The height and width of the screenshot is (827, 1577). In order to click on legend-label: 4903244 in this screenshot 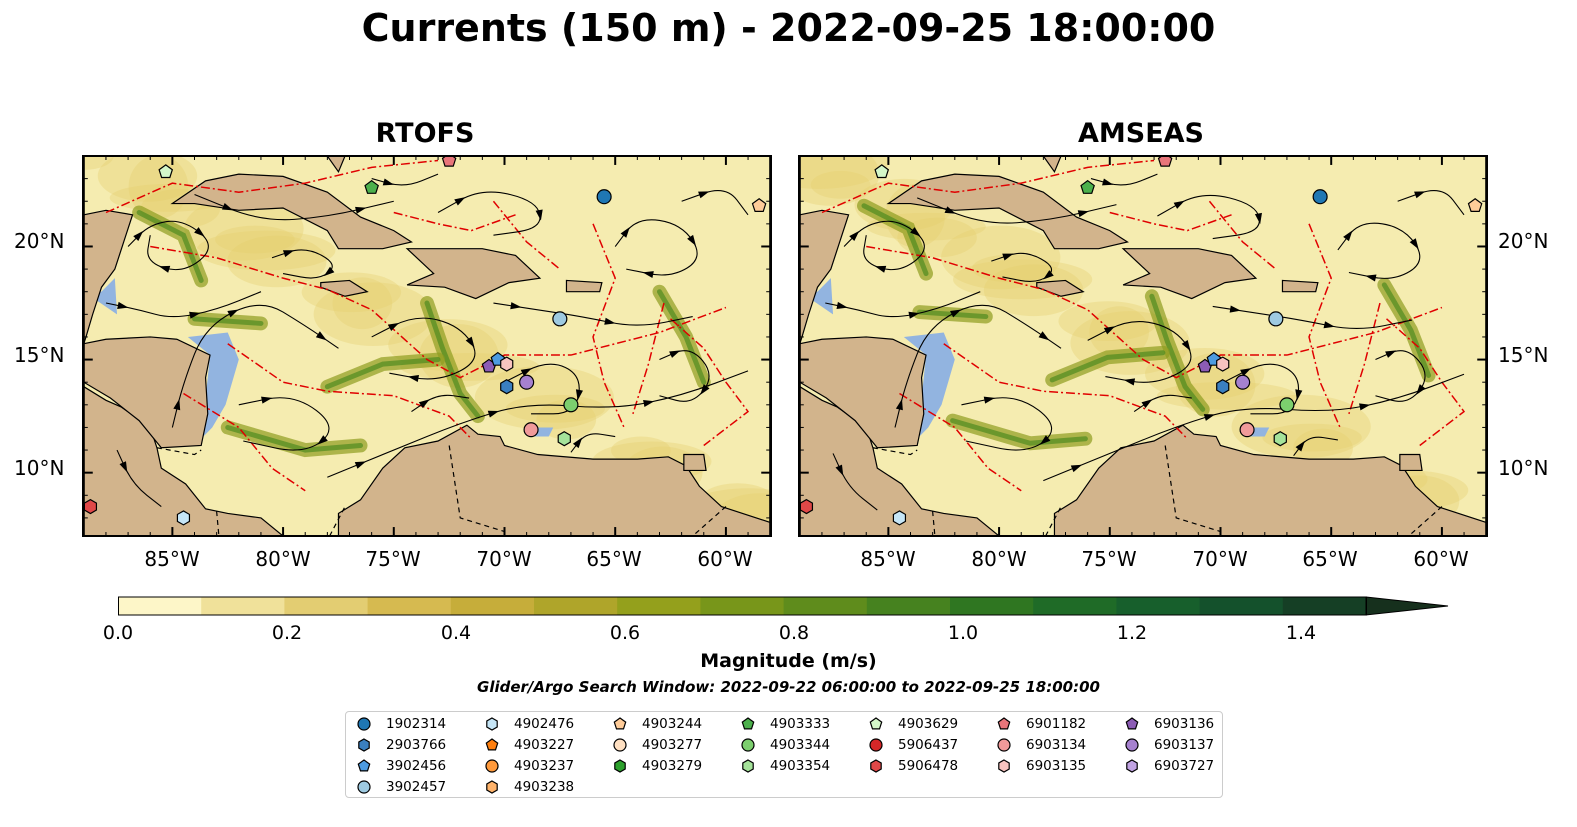, I will do `click(672, 724)`.